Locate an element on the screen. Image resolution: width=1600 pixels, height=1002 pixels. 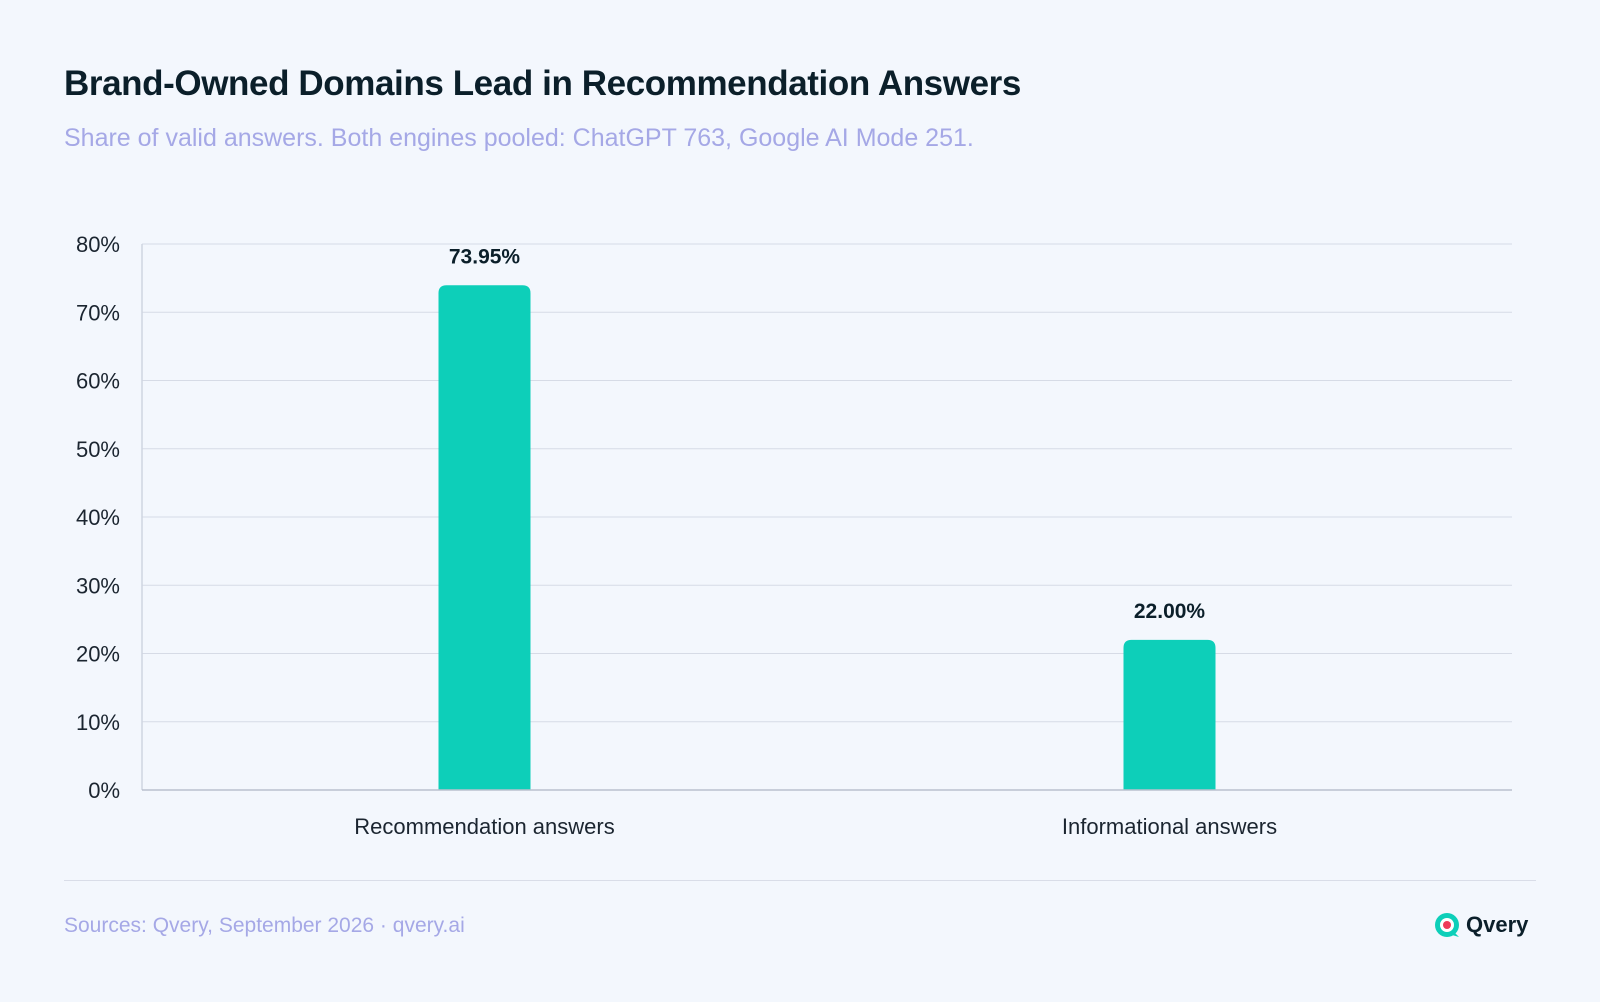
y-tick-label: 40% is located at coordinates (98, 517).